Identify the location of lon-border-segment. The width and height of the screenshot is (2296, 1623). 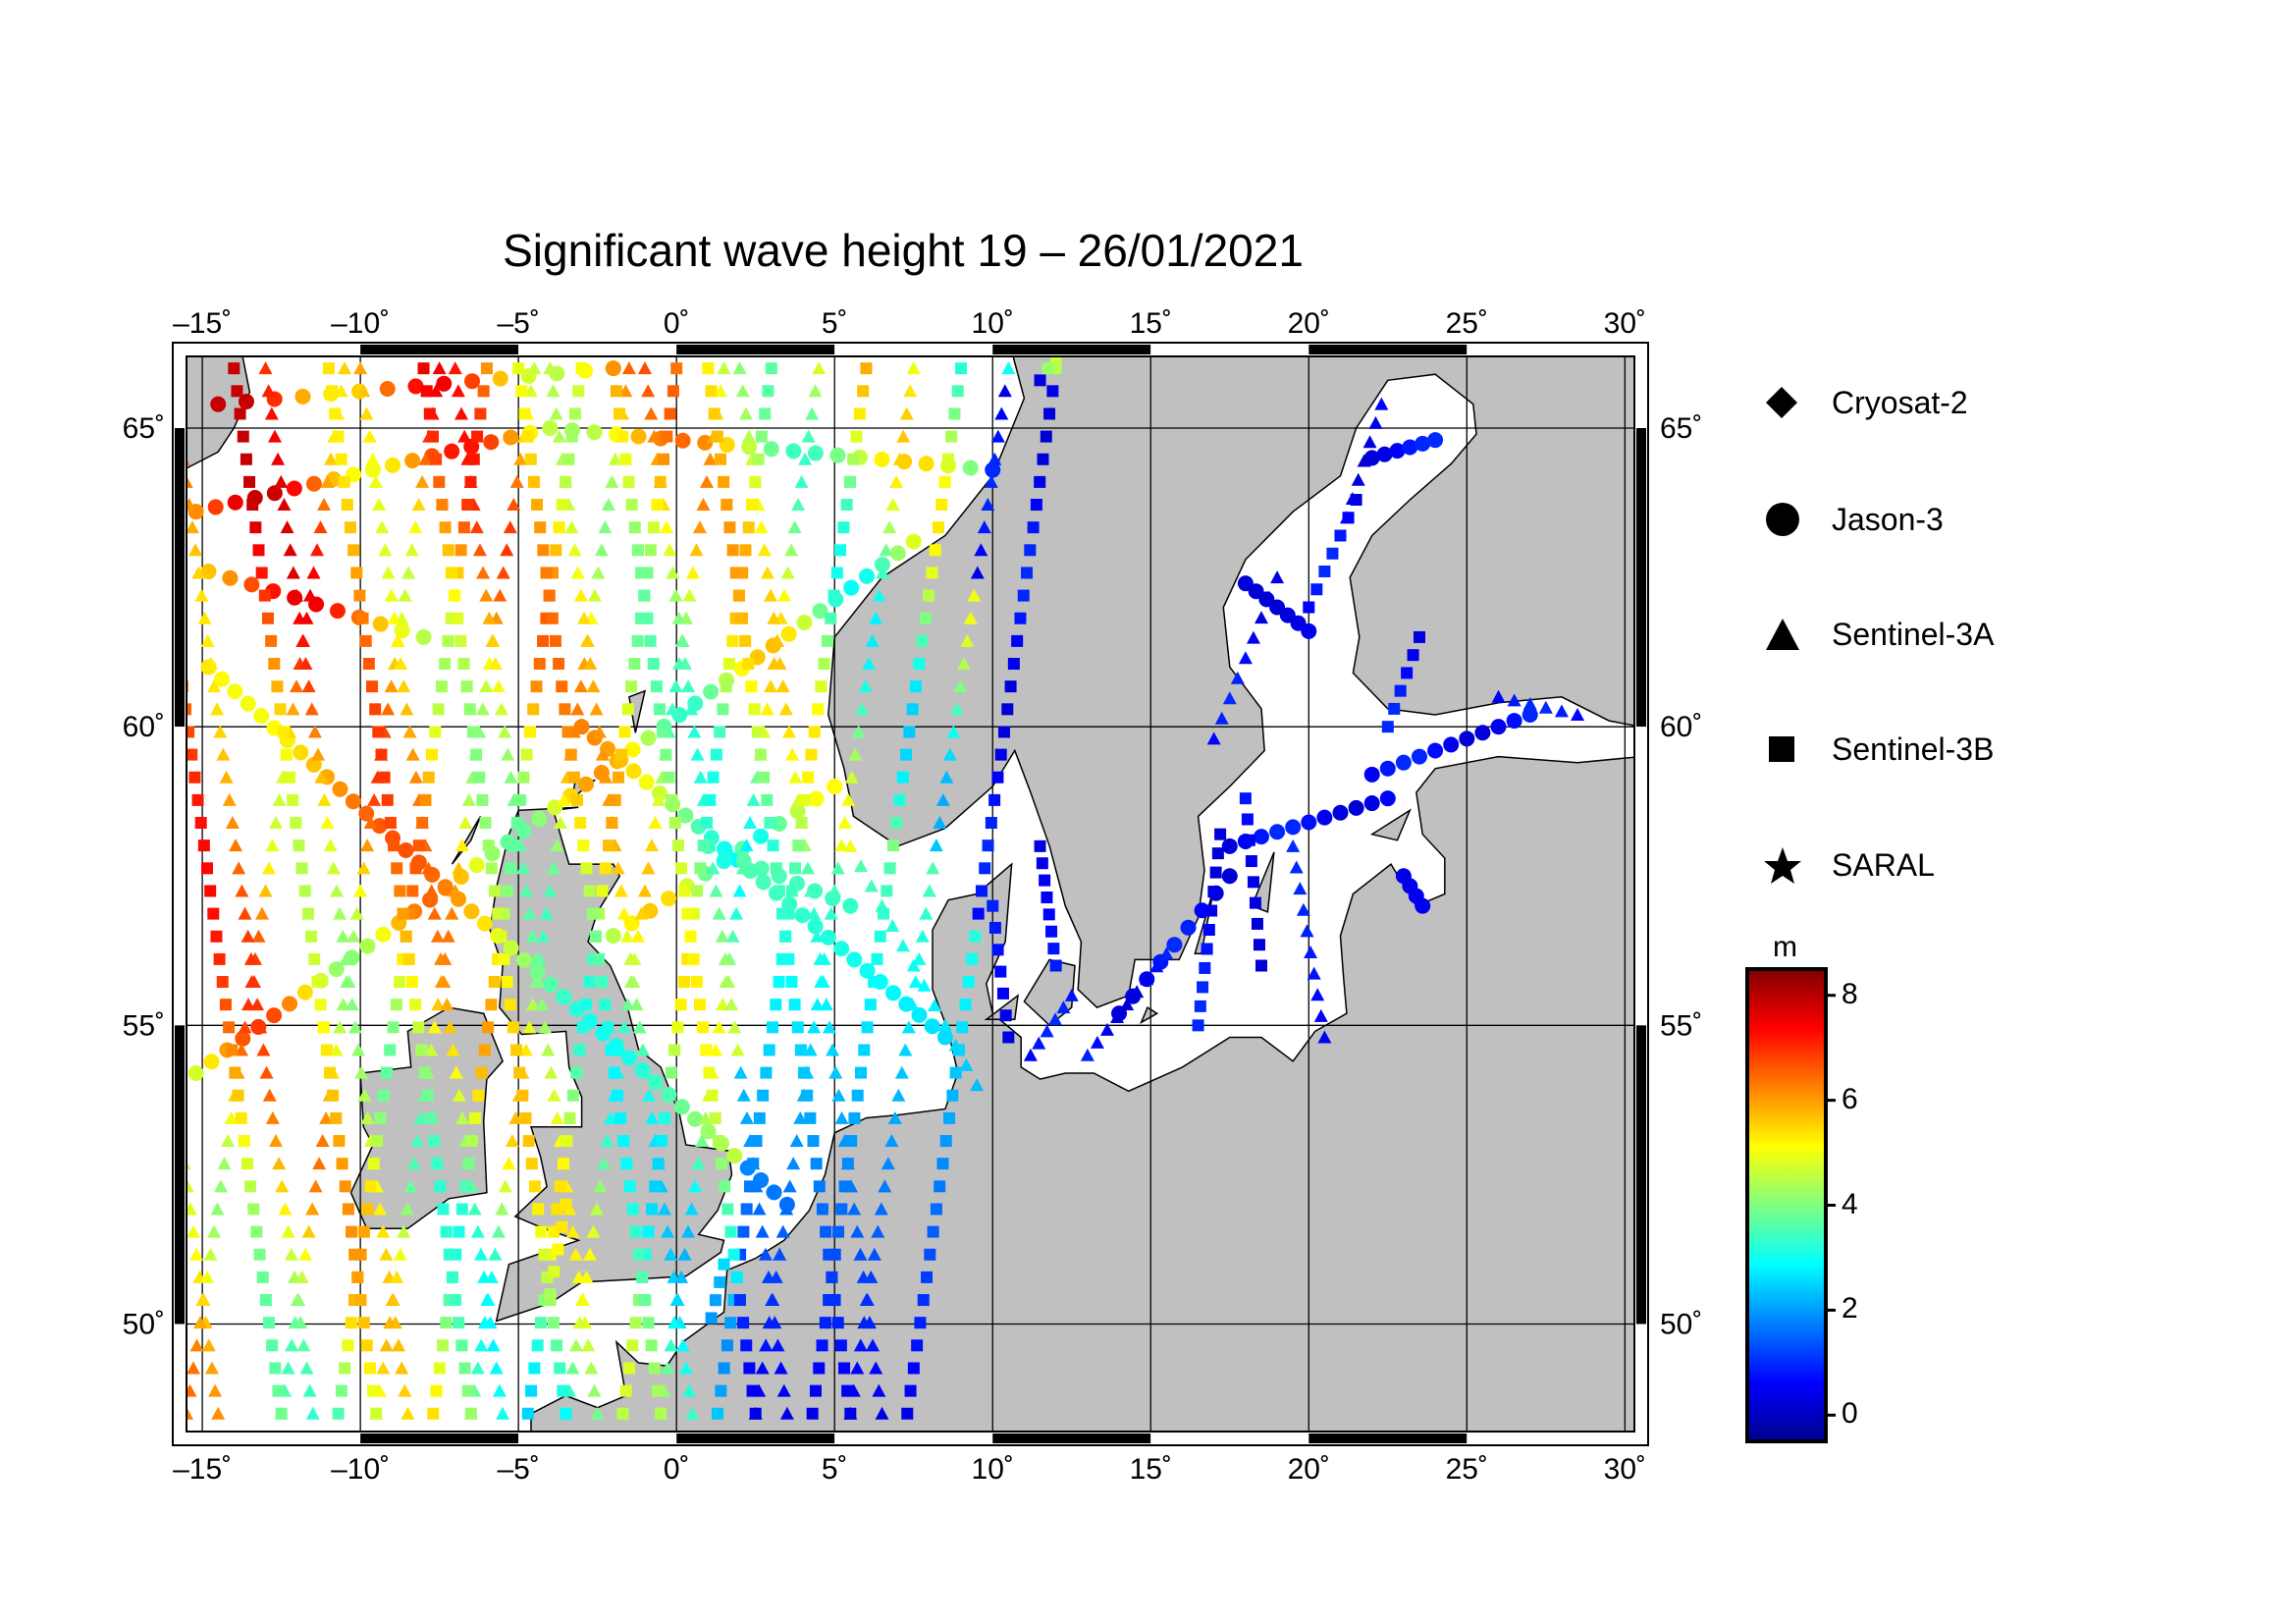
(1388, 1438).